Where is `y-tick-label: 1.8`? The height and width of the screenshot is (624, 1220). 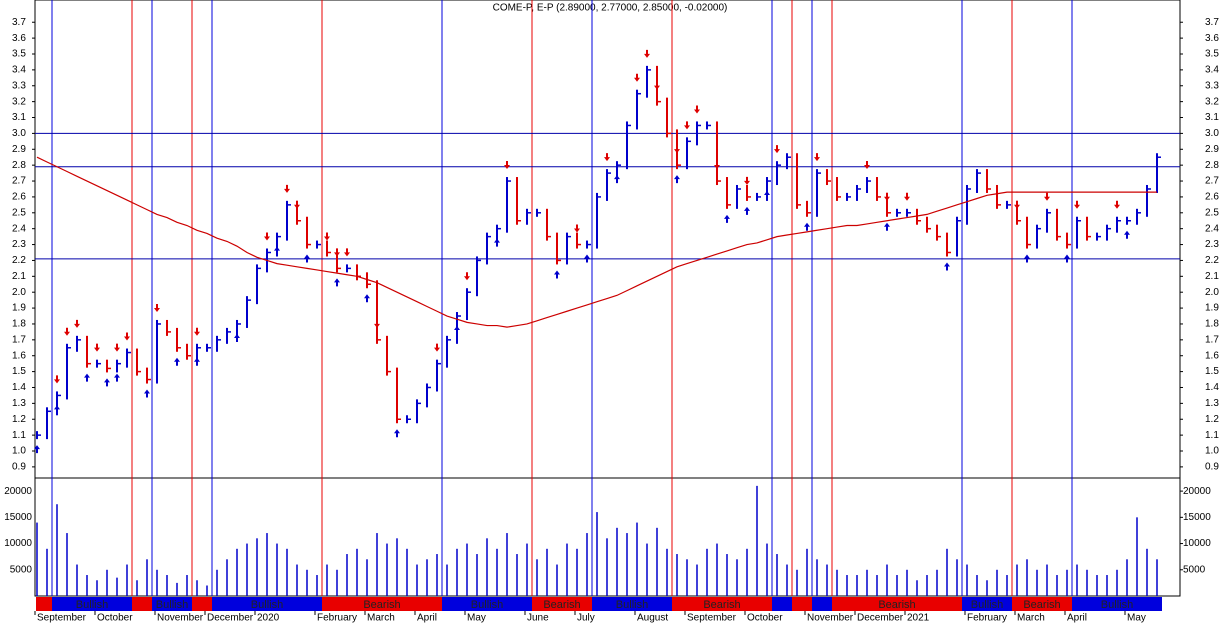
y-tick-label: 1.8 is located at coordinates (1212, 324).